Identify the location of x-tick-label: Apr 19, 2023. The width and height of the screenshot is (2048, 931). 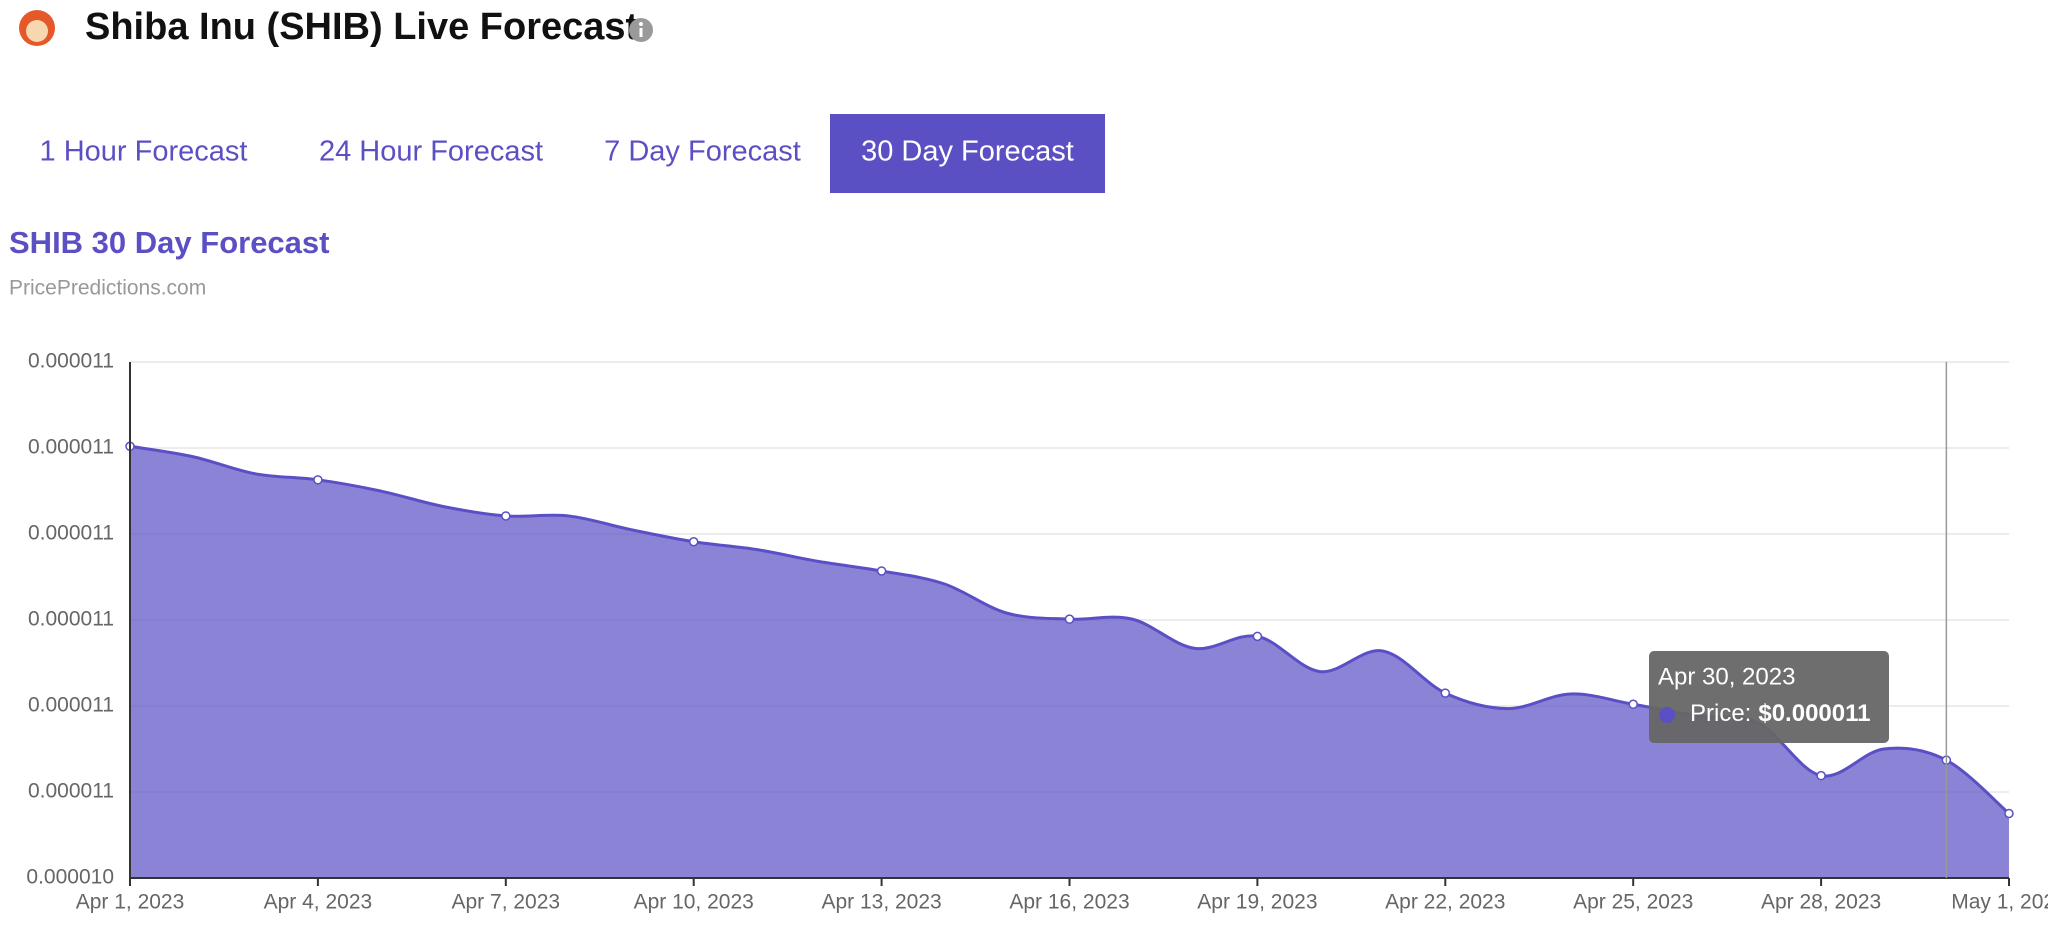
(1257, 902).